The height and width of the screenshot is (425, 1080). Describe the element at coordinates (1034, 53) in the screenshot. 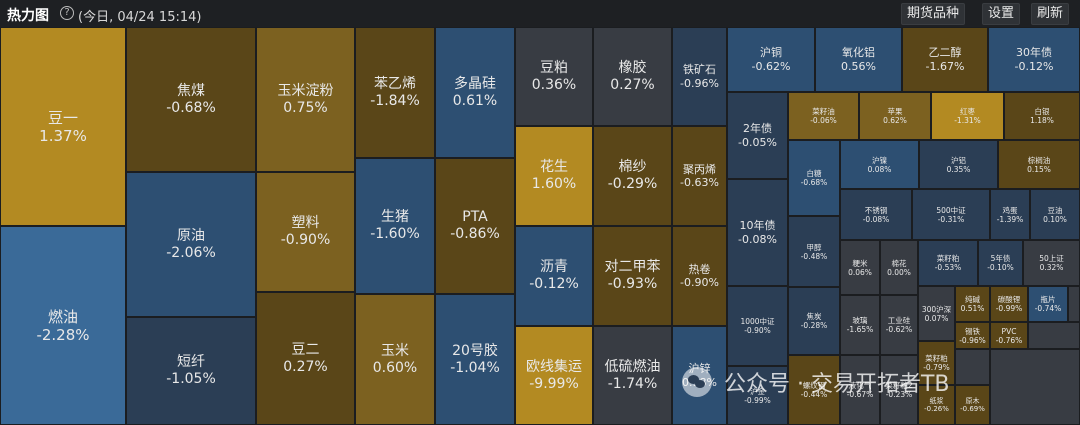

I see `tile-name: 30年债` at that location.